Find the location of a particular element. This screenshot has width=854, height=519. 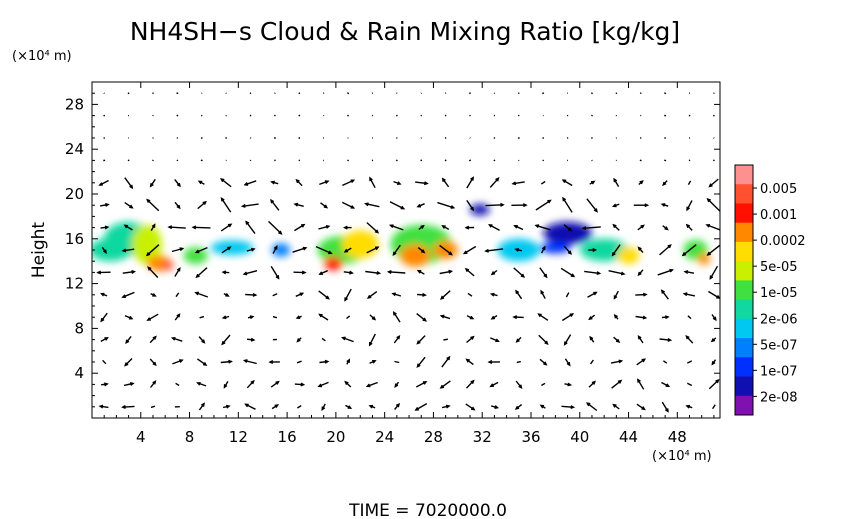

x-tick-label: 8 is located at coordinates (190, 437).